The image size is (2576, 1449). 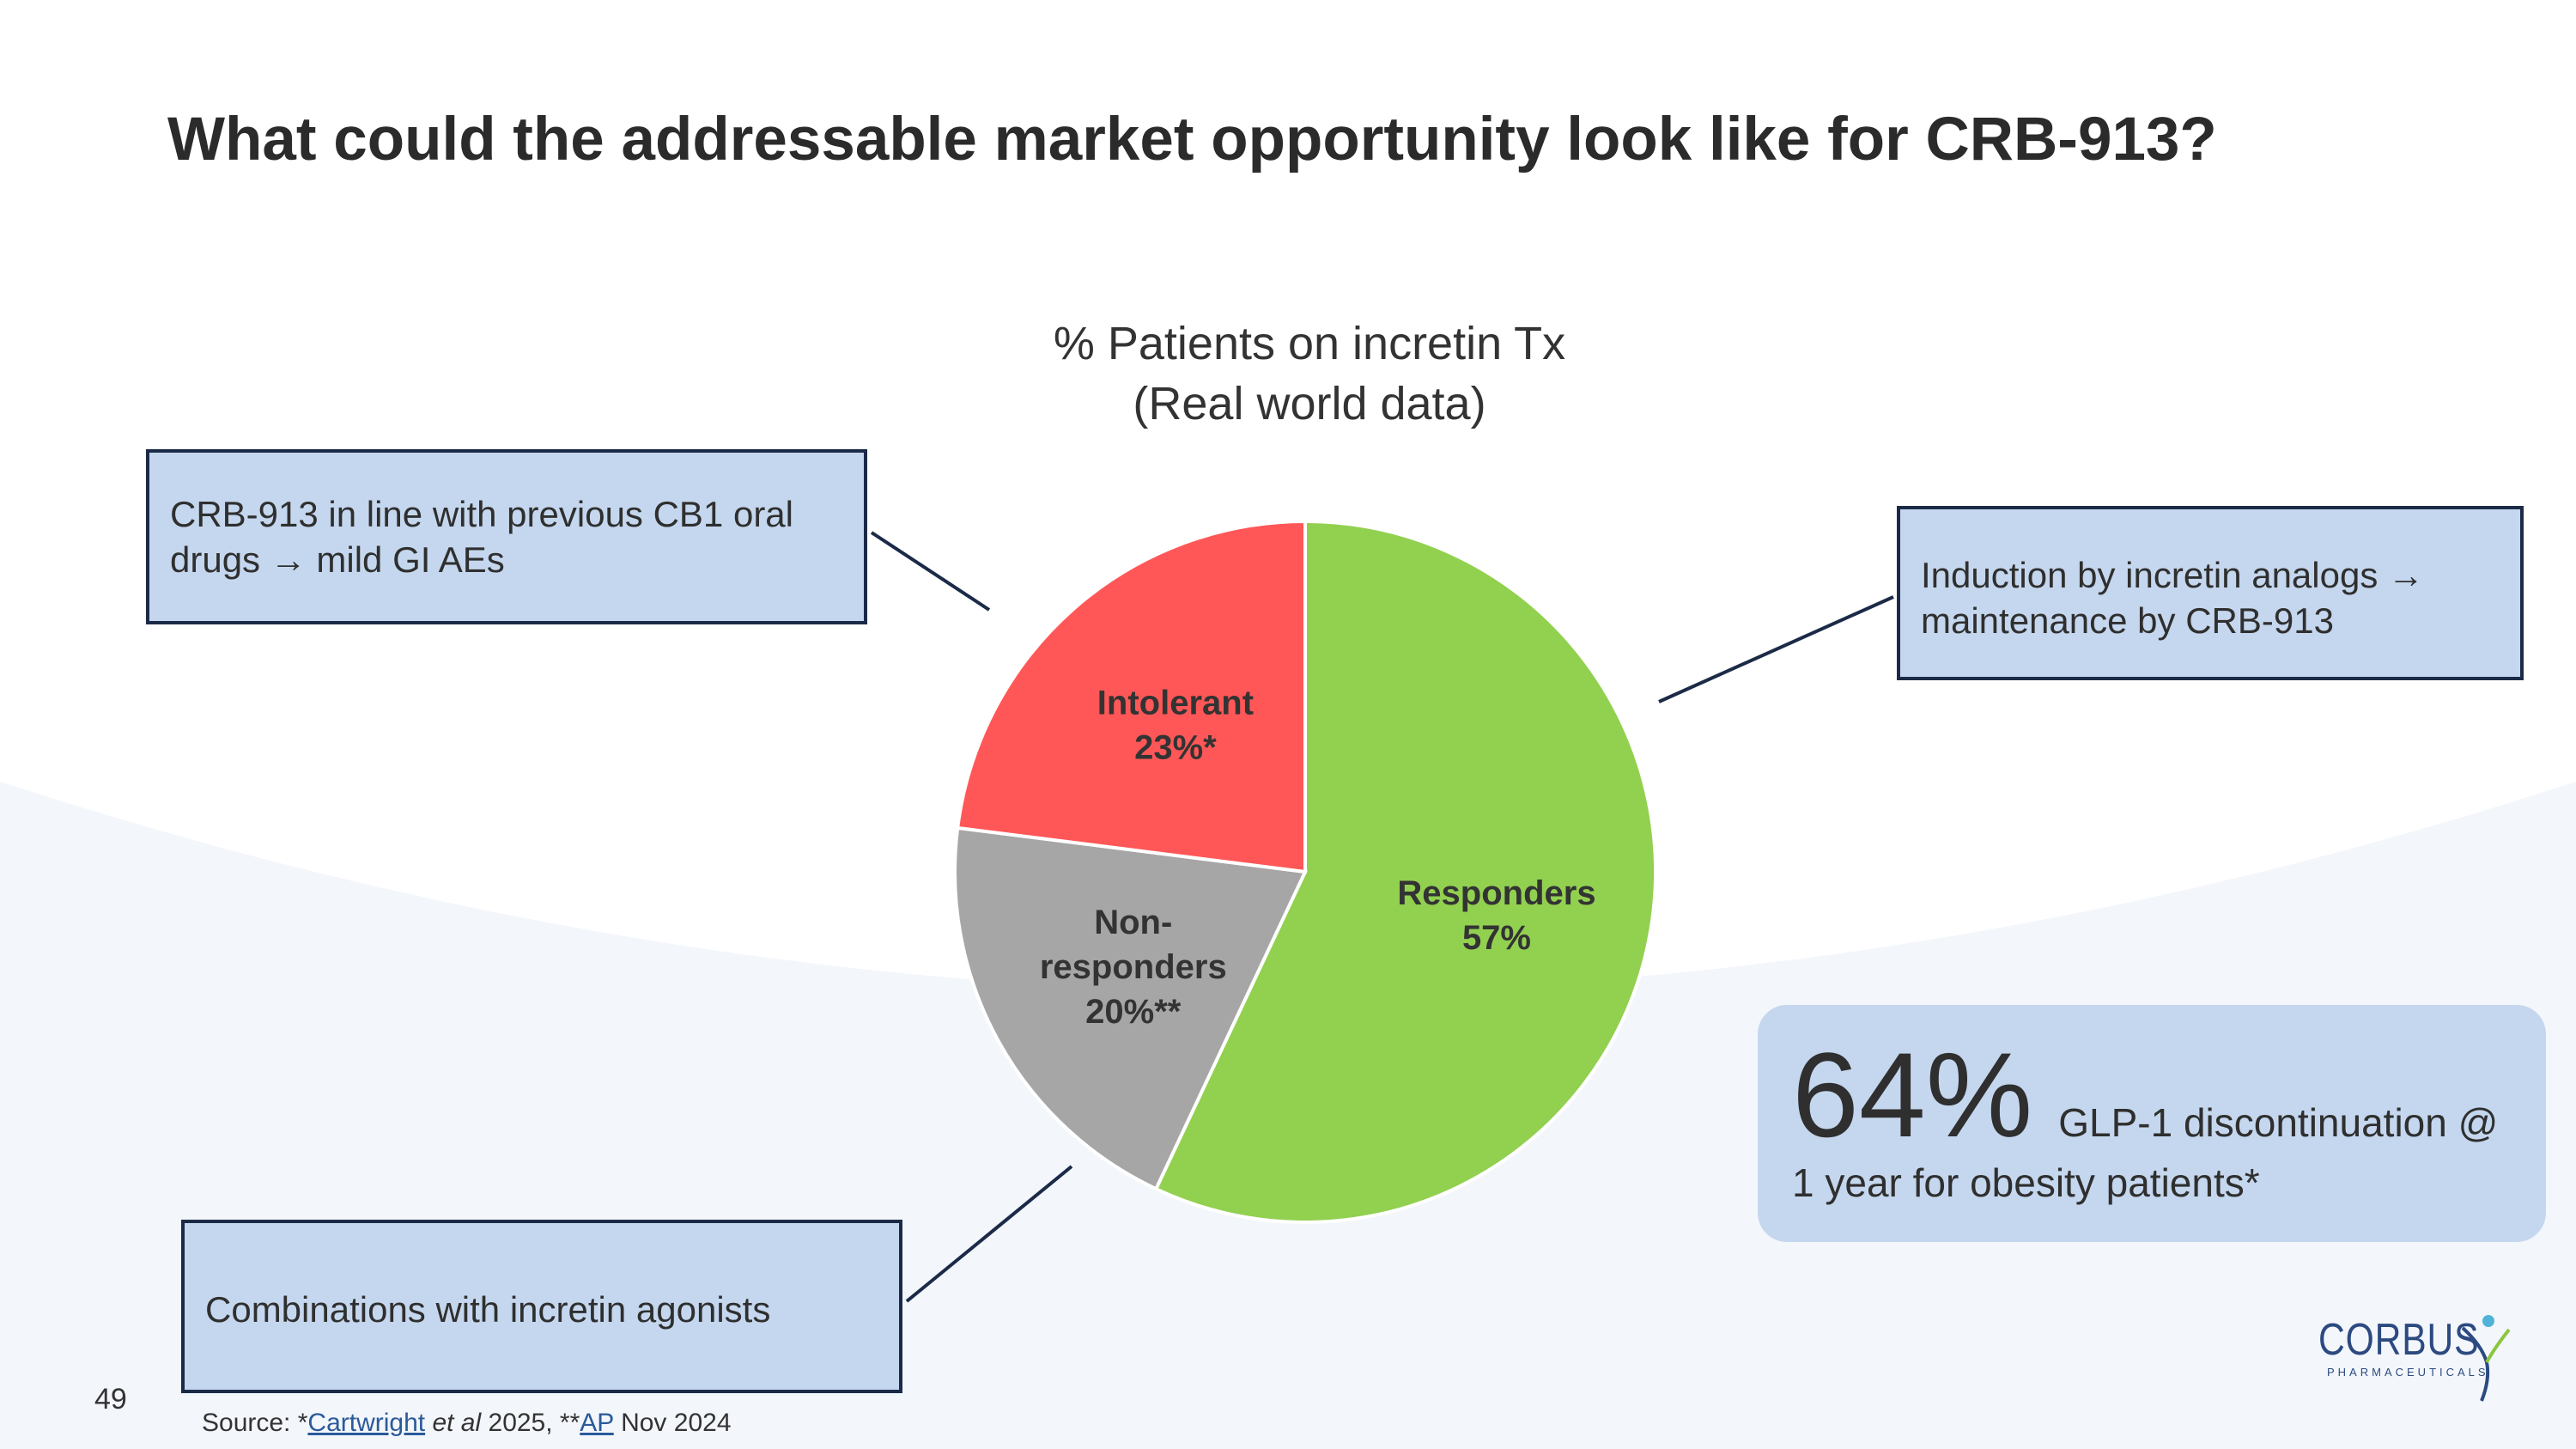 What do you see at coordinates (1309, 403) in the screenshot?
I see `chart-title-line-2: (Real world data)` at bounding box center [1309, 403].